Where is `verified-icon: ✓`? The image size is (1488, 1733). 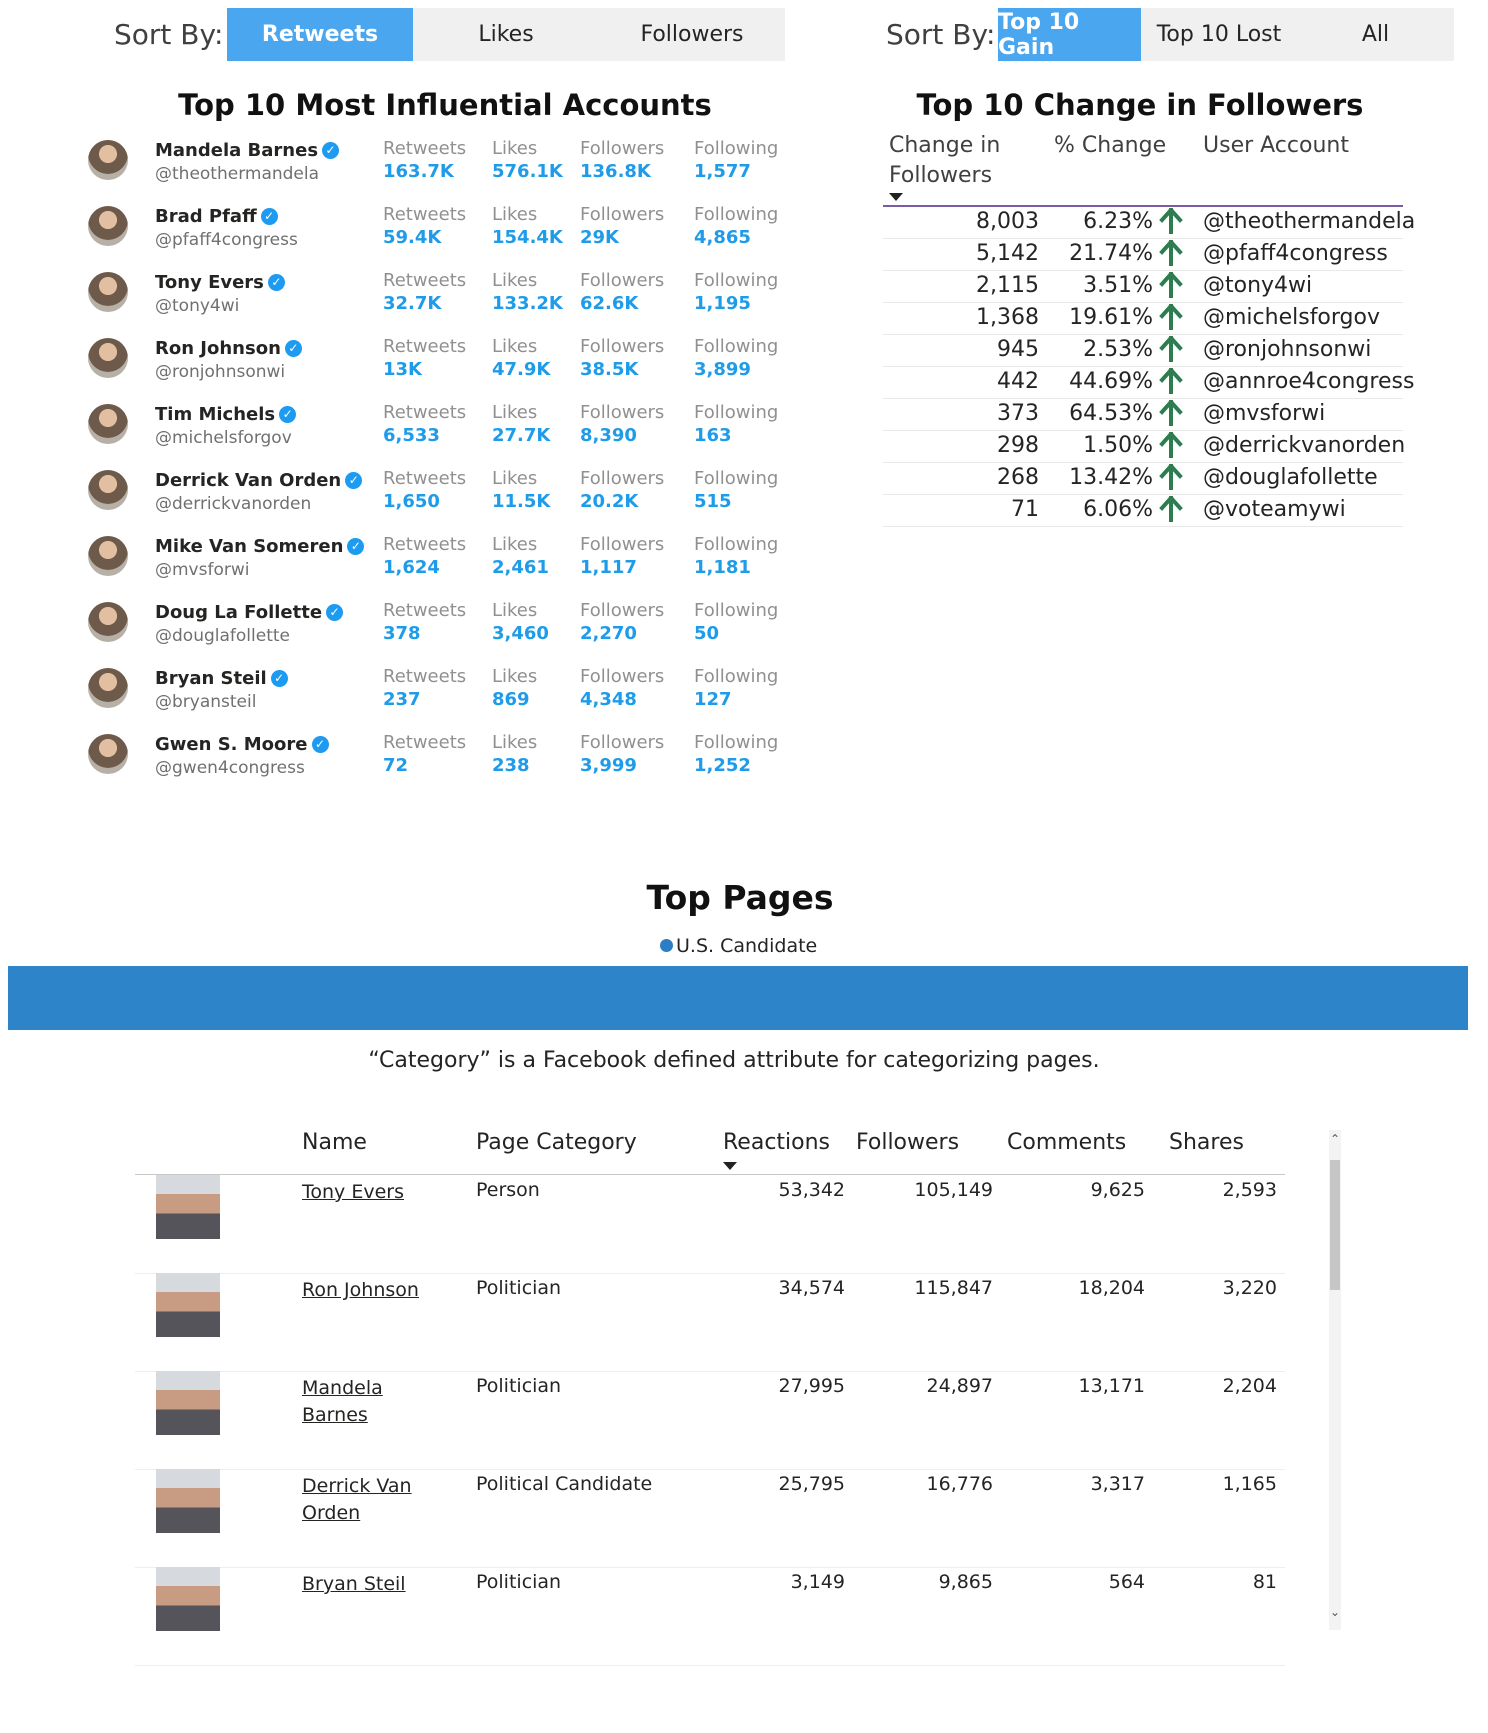
verified-icon: ✓ is located at coordinates (331, 150).